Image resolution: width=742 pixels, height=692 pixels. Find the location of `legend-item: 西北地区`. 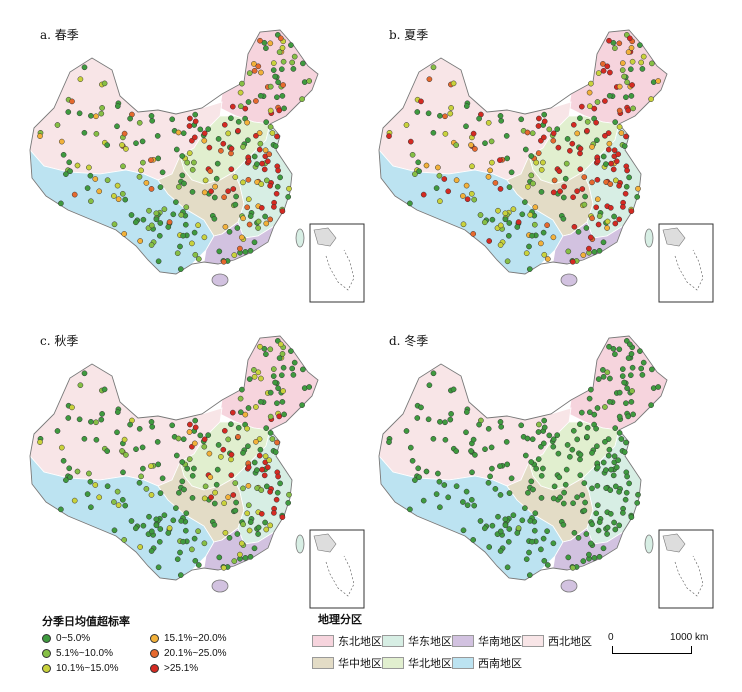

legend-item: 西北地区 is located at coordinates (557, 641).